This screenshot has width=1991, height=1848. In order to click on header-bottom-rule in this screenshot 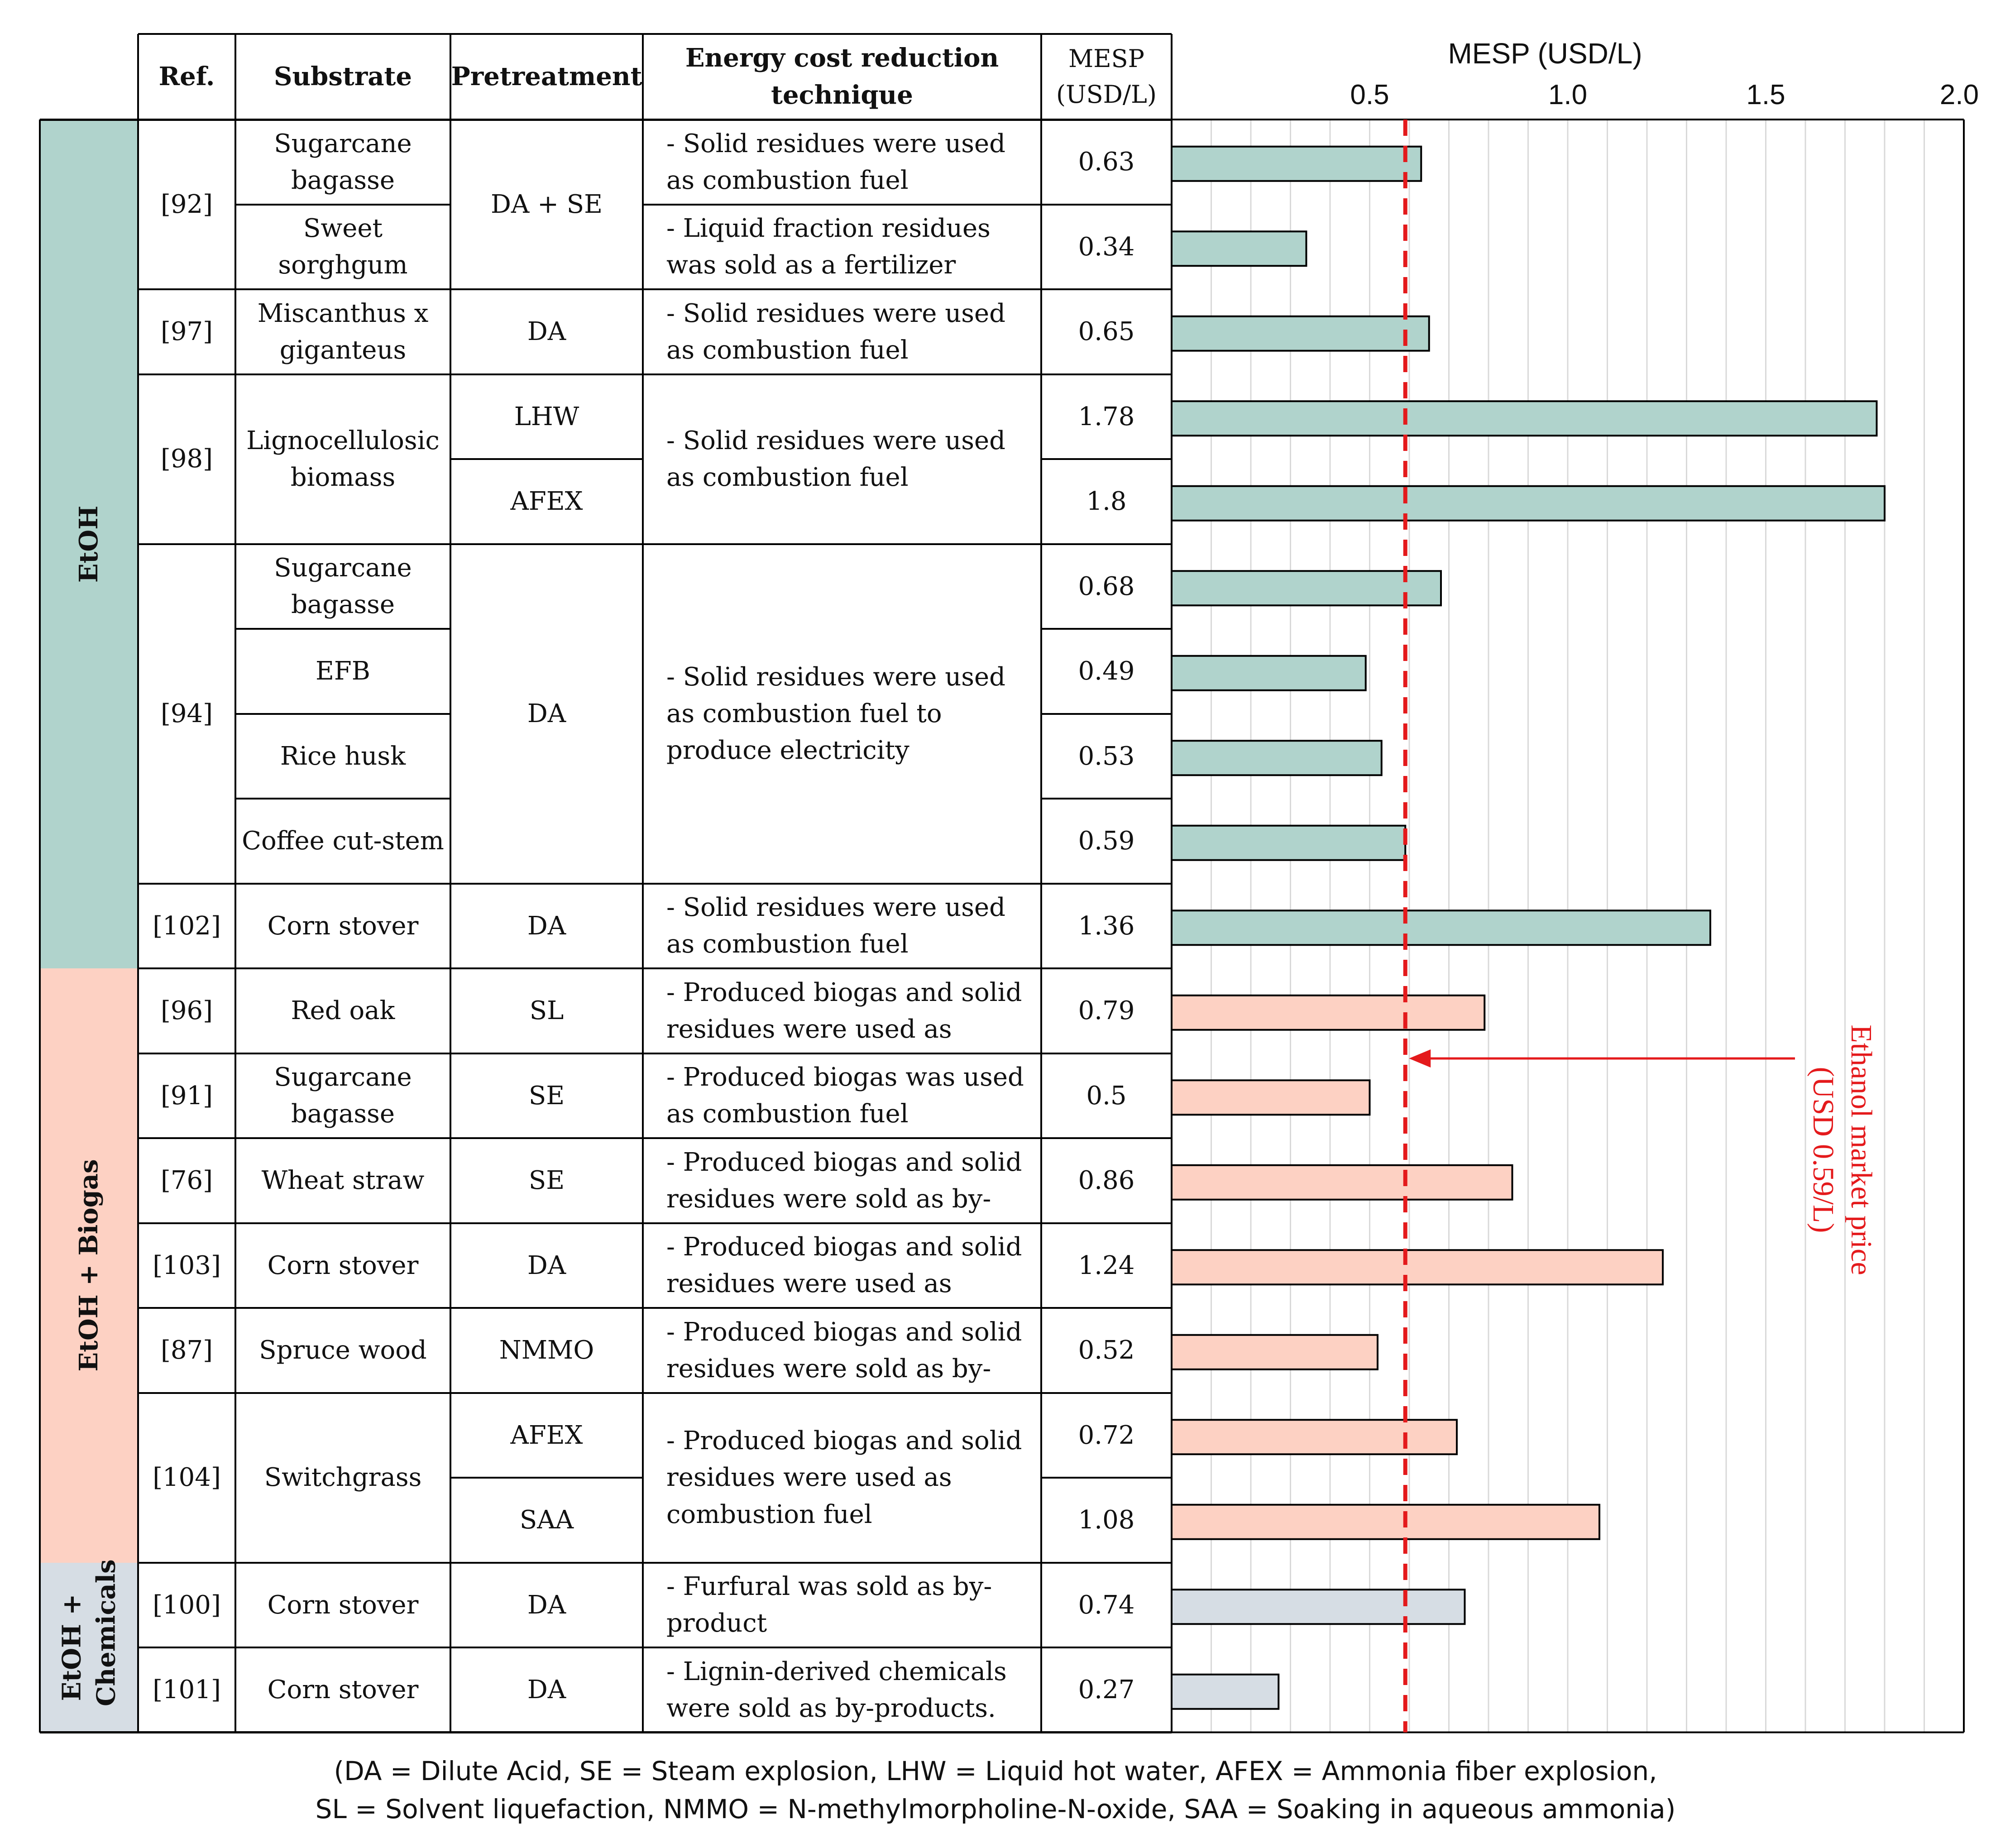, I will do `click(606, 119)`.